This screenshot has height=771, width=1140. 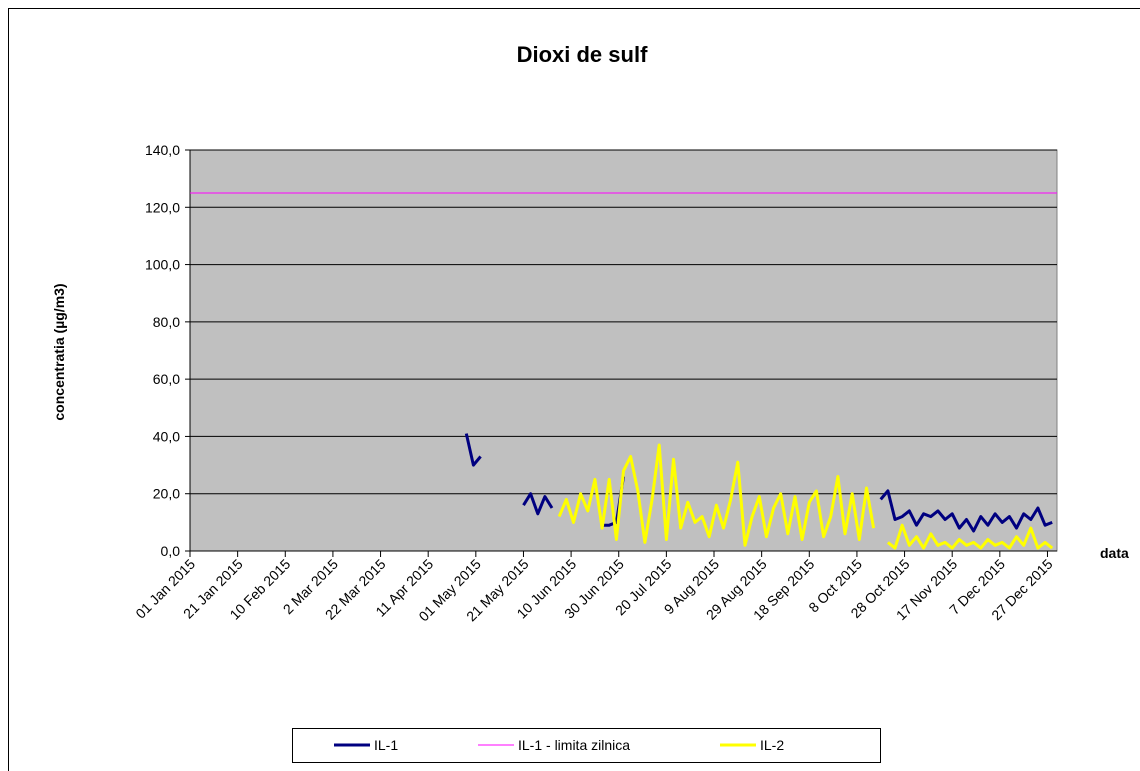 What do you see at coordinates (772, 745) in the screenshot?
I see `legend-label: IL-2` at bounding box center [772, 745].